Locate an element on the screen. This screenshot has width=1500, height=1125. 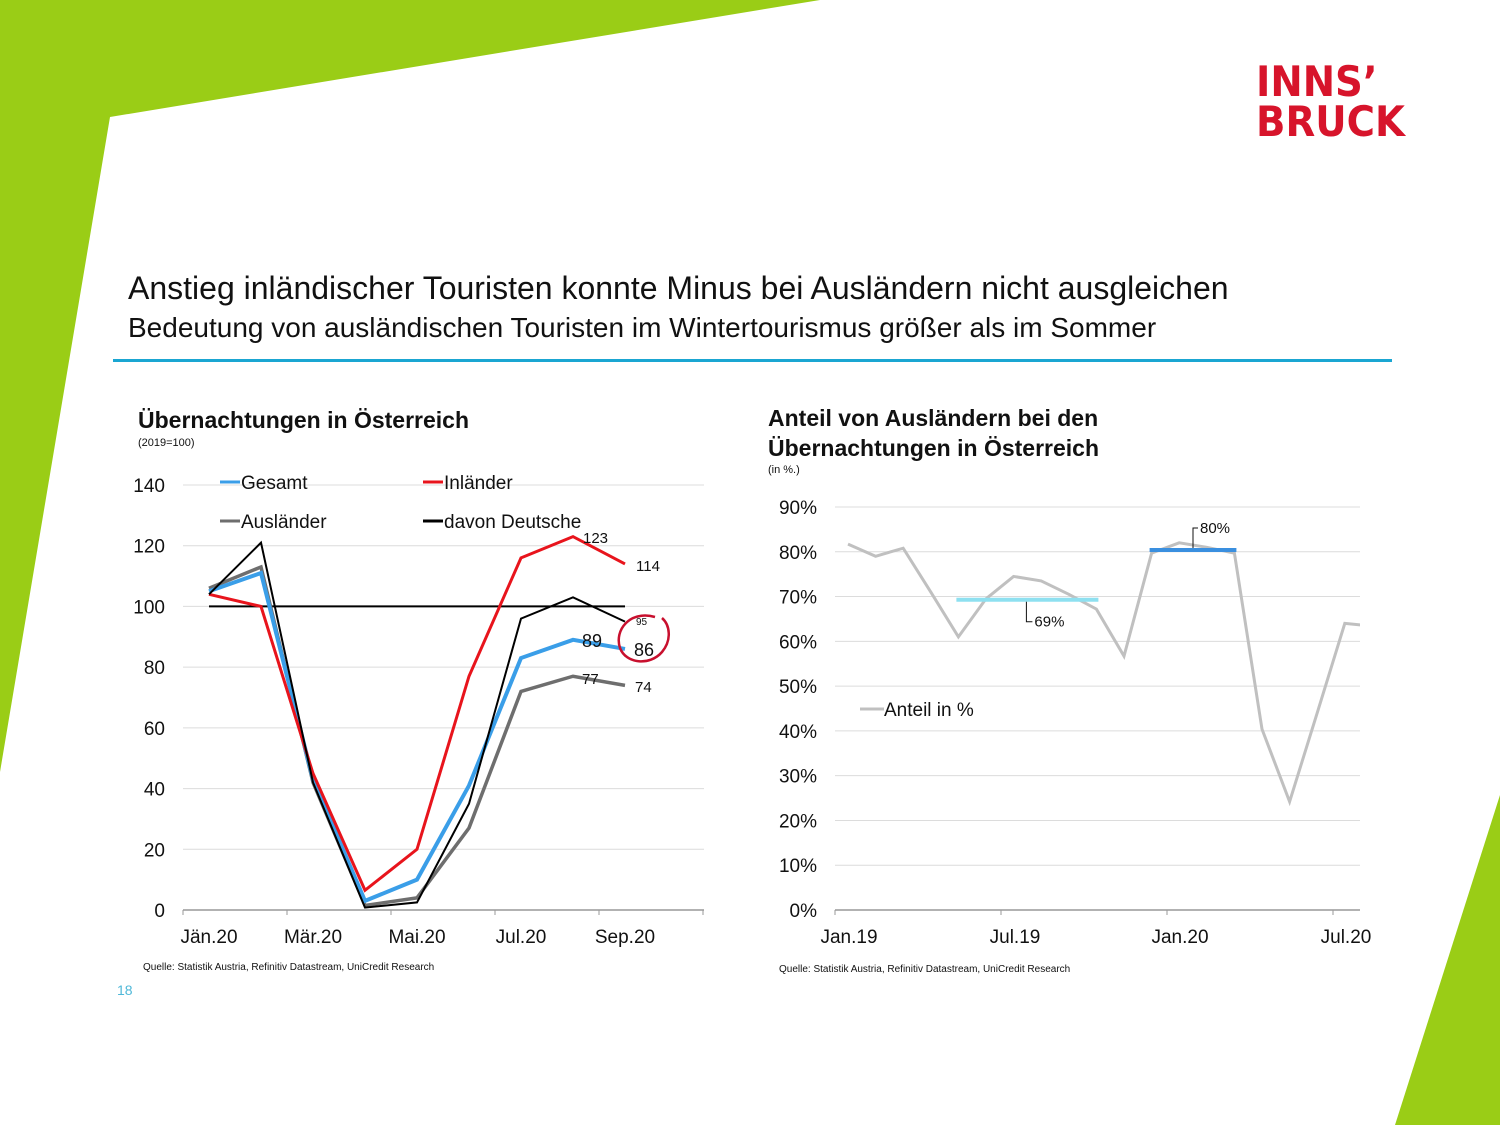
series-line-davon-deutsche is located at coordinates (417, 724).